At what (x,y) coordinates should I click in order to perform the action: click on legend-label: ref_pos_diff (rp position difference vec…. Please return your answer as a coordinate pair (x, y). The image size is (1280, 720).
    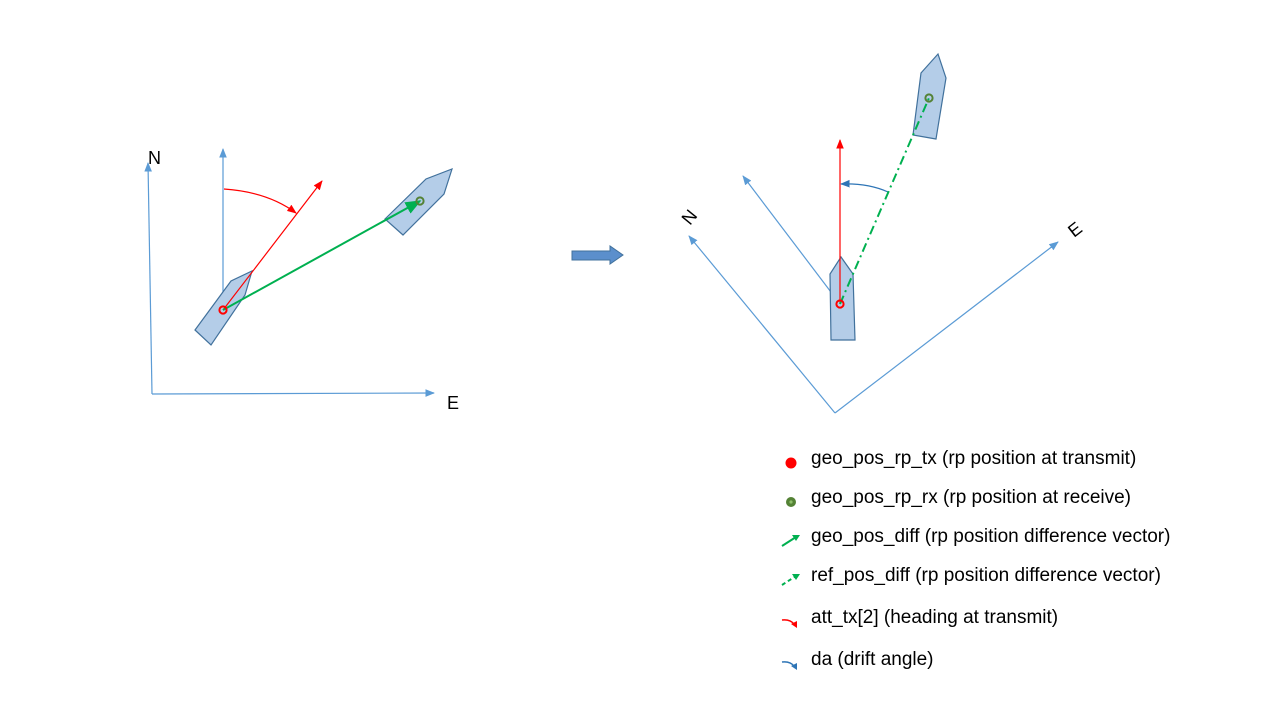
    Looking at the image, I should click on (986, 575).